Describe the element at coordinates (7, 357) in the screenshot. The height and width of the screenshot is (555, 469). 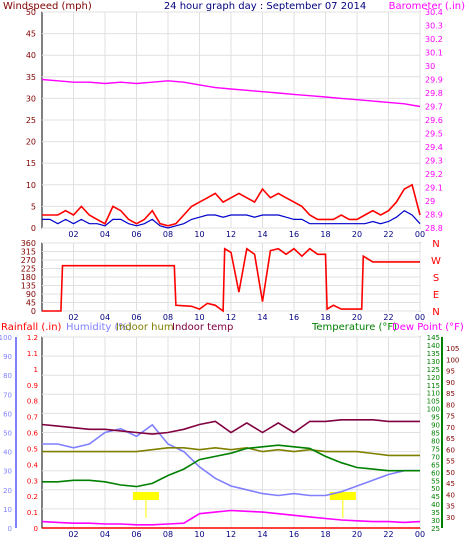
I see `humidity-tick-label: 90` at that location.